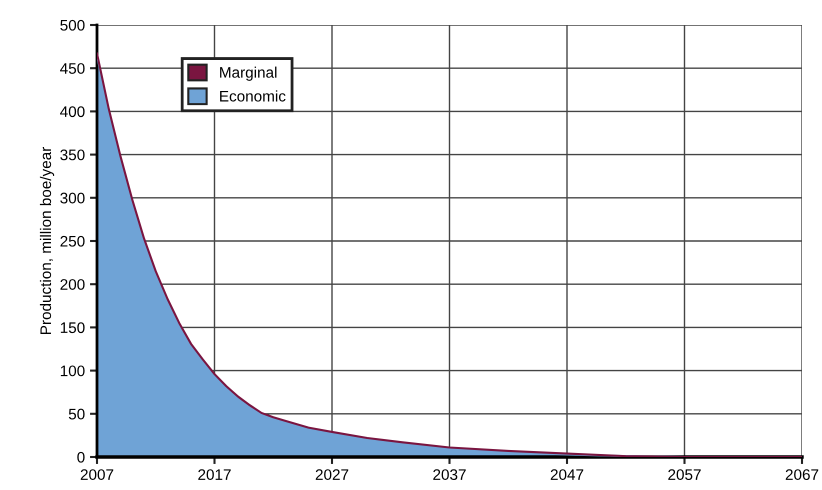 The width and height of the screenshot is (822, 490). Describe the element at coordinates (72, 198) in the screenshot. I see `y-tick-label: 300` at that location.